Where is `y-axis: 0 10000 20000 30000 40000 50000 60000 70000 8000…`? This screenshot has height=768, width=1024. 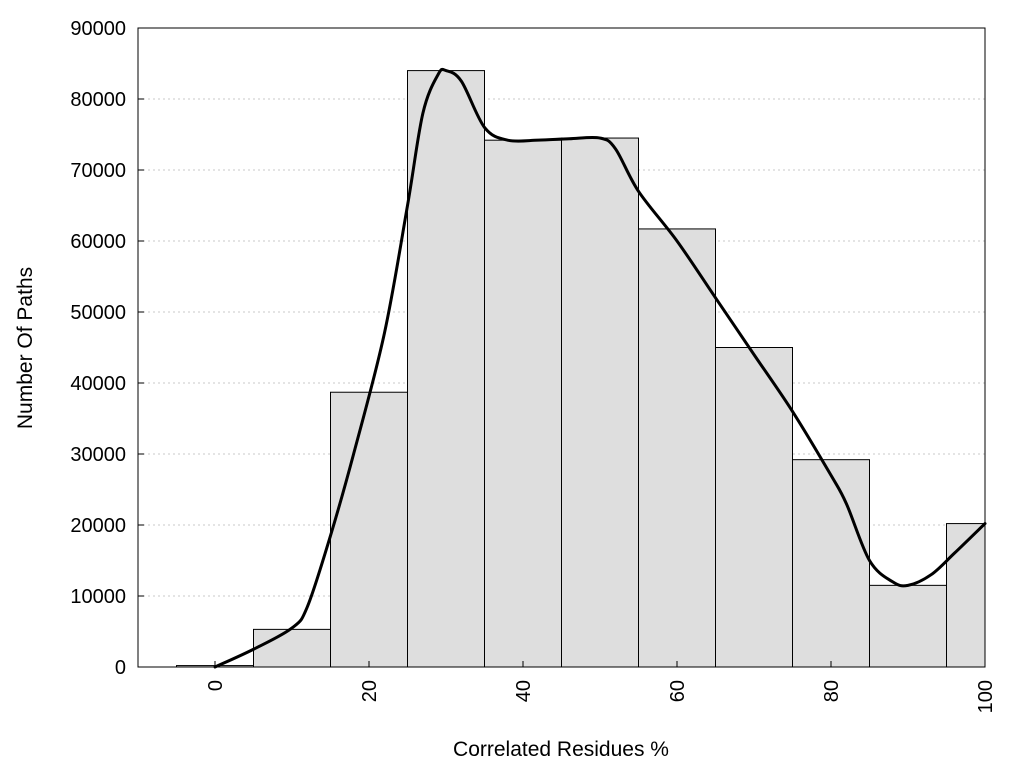 y-axis: 0 10000 20000 30000 40000 50000 60000 70000 8000… is located at coordinates (107, 348).